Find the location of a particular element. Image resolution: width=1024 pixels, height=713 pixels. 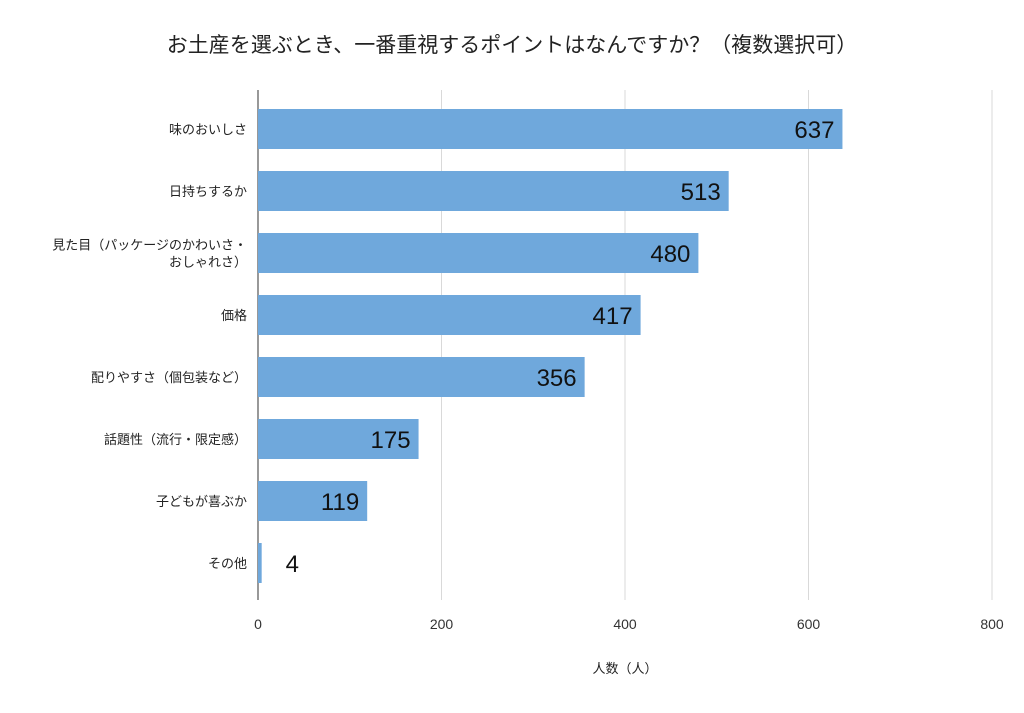

x-axis-ticks: 0 200 400 600 800 is located at coordinates (629, 624).